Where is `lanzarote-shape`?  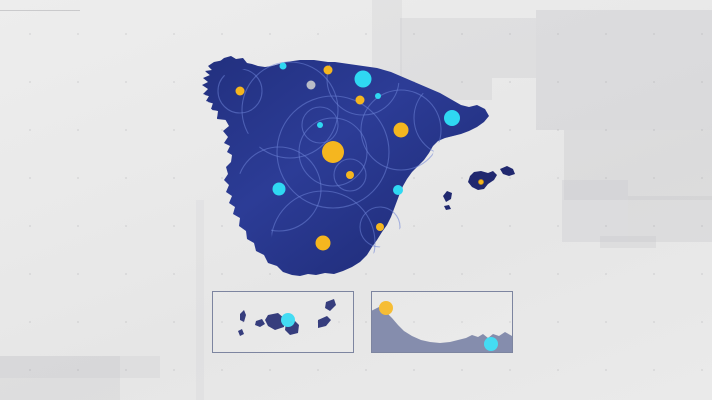
lanzarote-shape is located at coordinates (330, 305).